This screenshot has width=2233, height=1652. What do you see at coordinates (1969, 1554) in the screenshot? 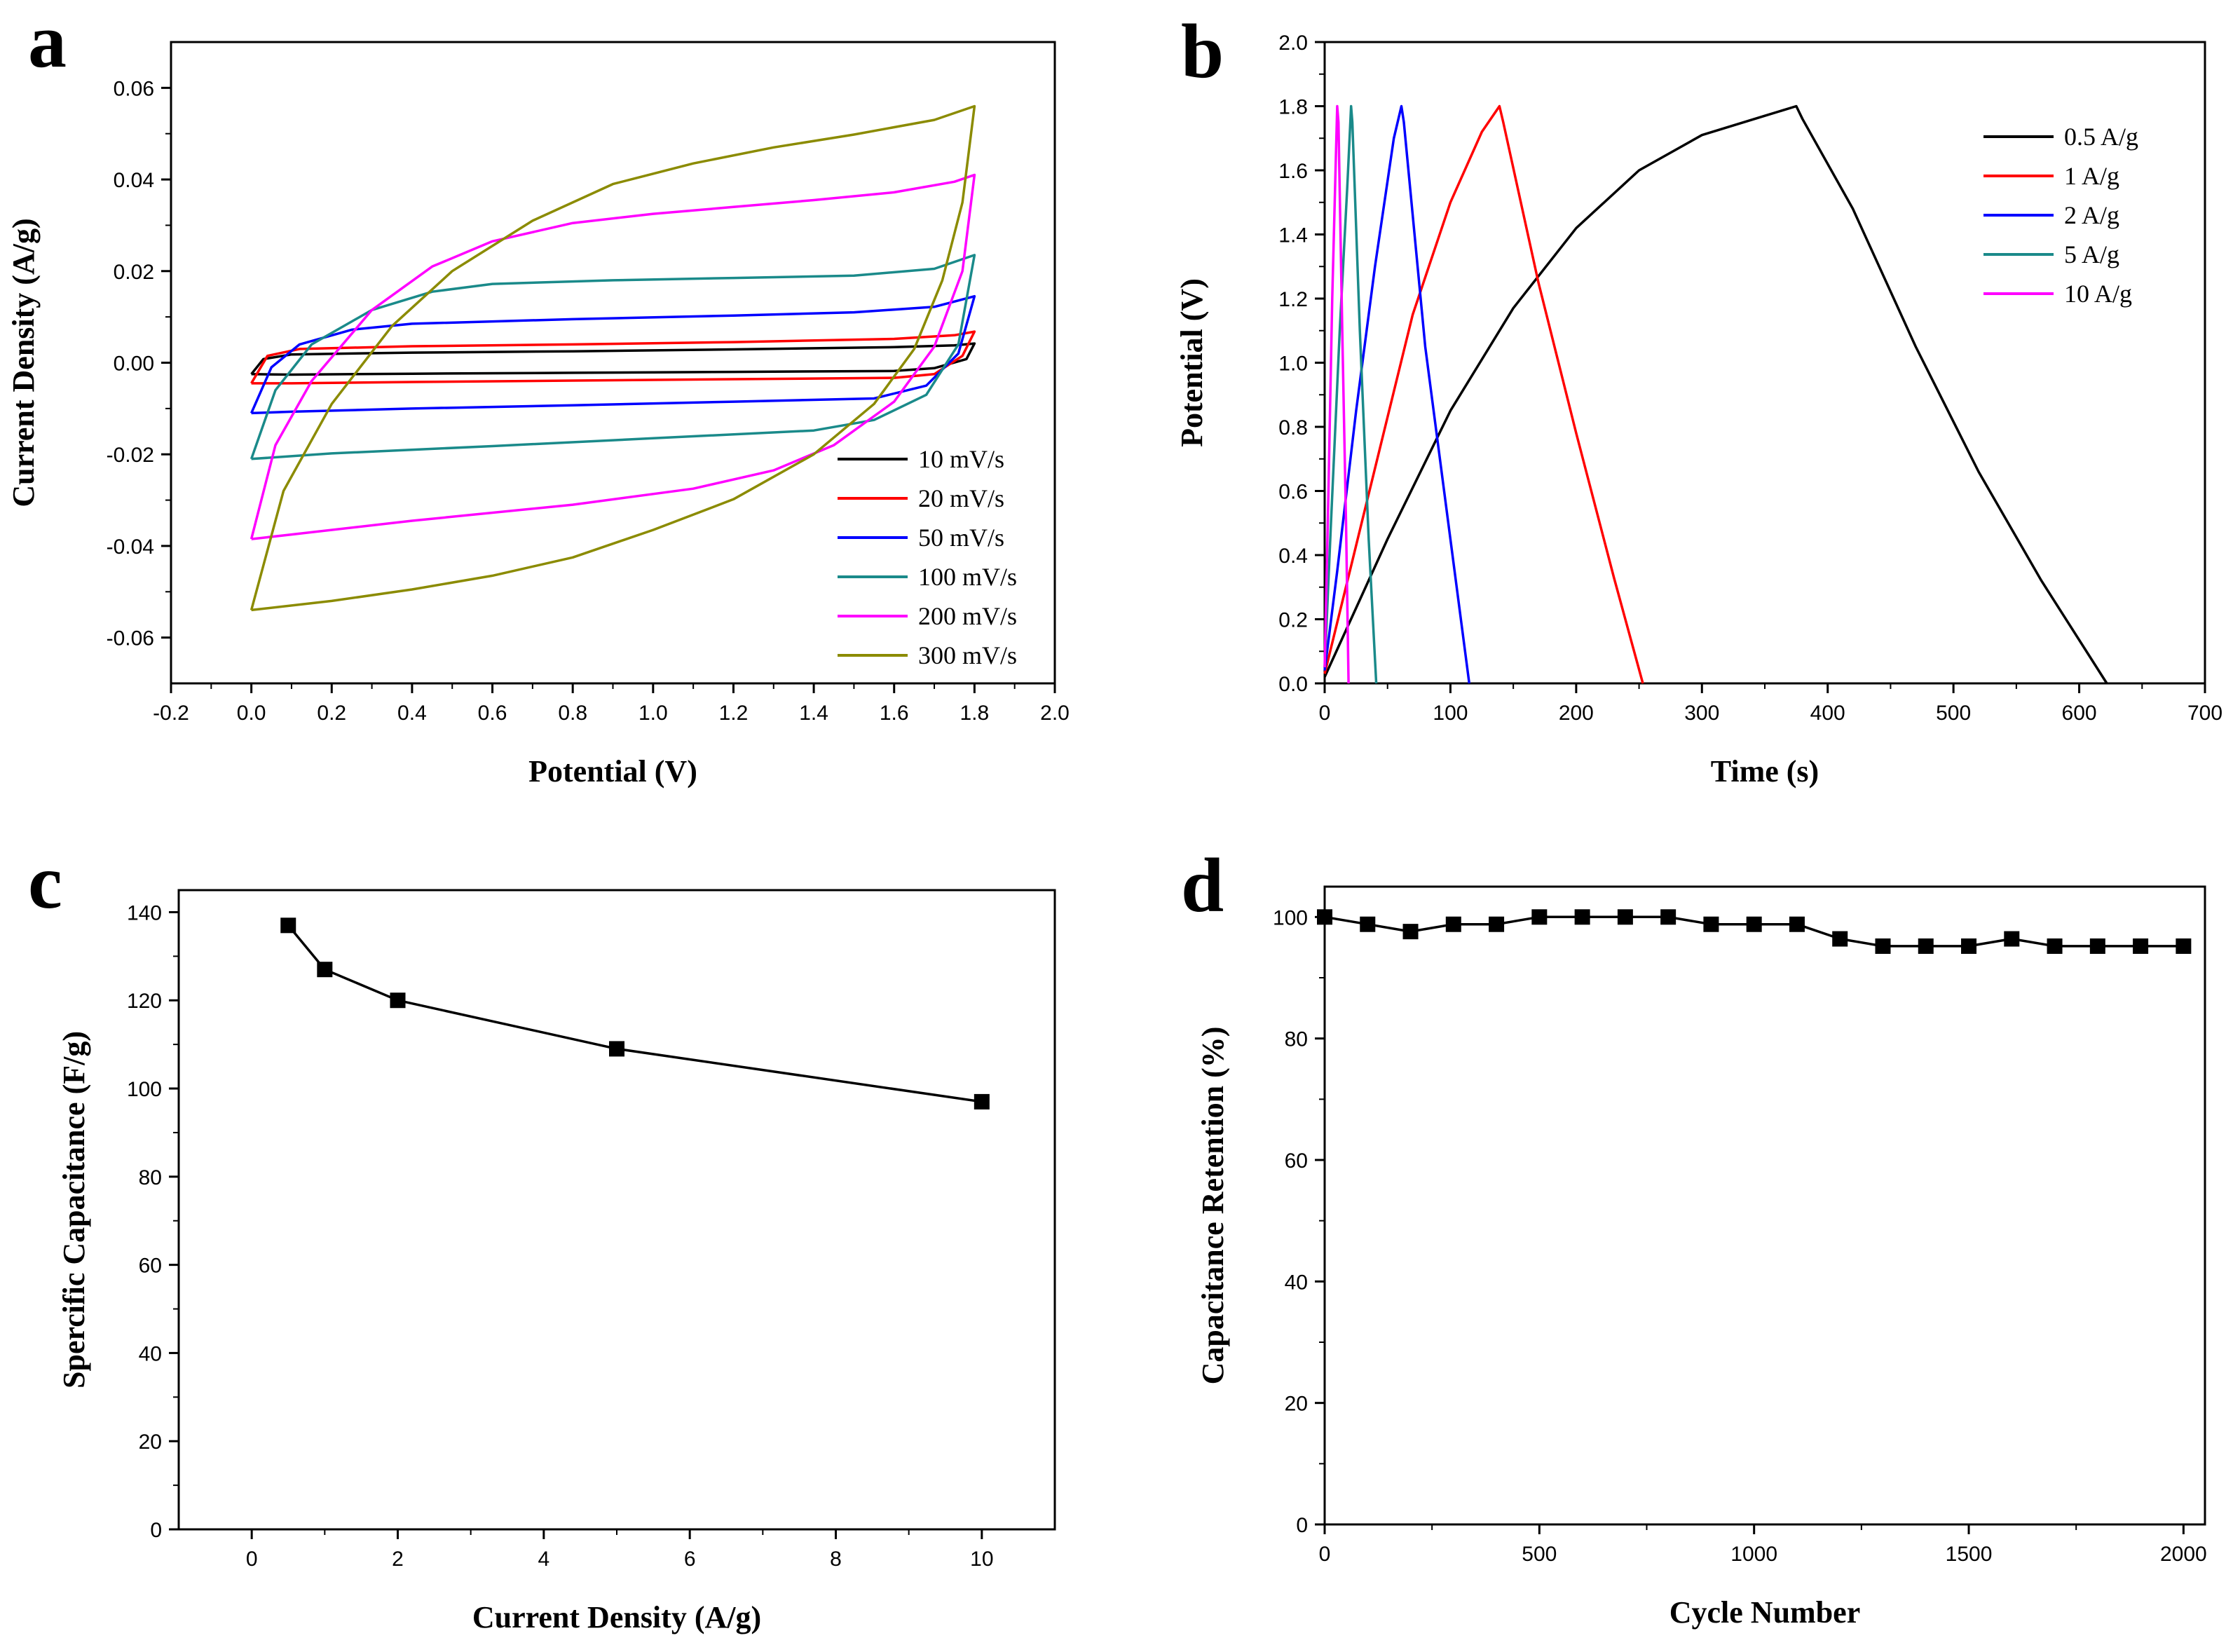
I see `x-tick-label: 1500` at bounding box center [1969, 1554].